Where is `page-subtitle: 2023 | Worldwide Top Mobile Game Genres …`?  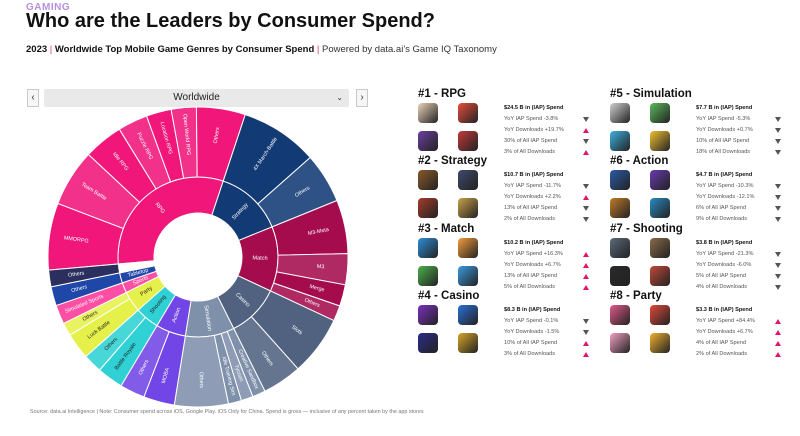 page-subtitle: 2023 | Worldwide Top Mobile Game Genres … is located at coordinates (261, 49).